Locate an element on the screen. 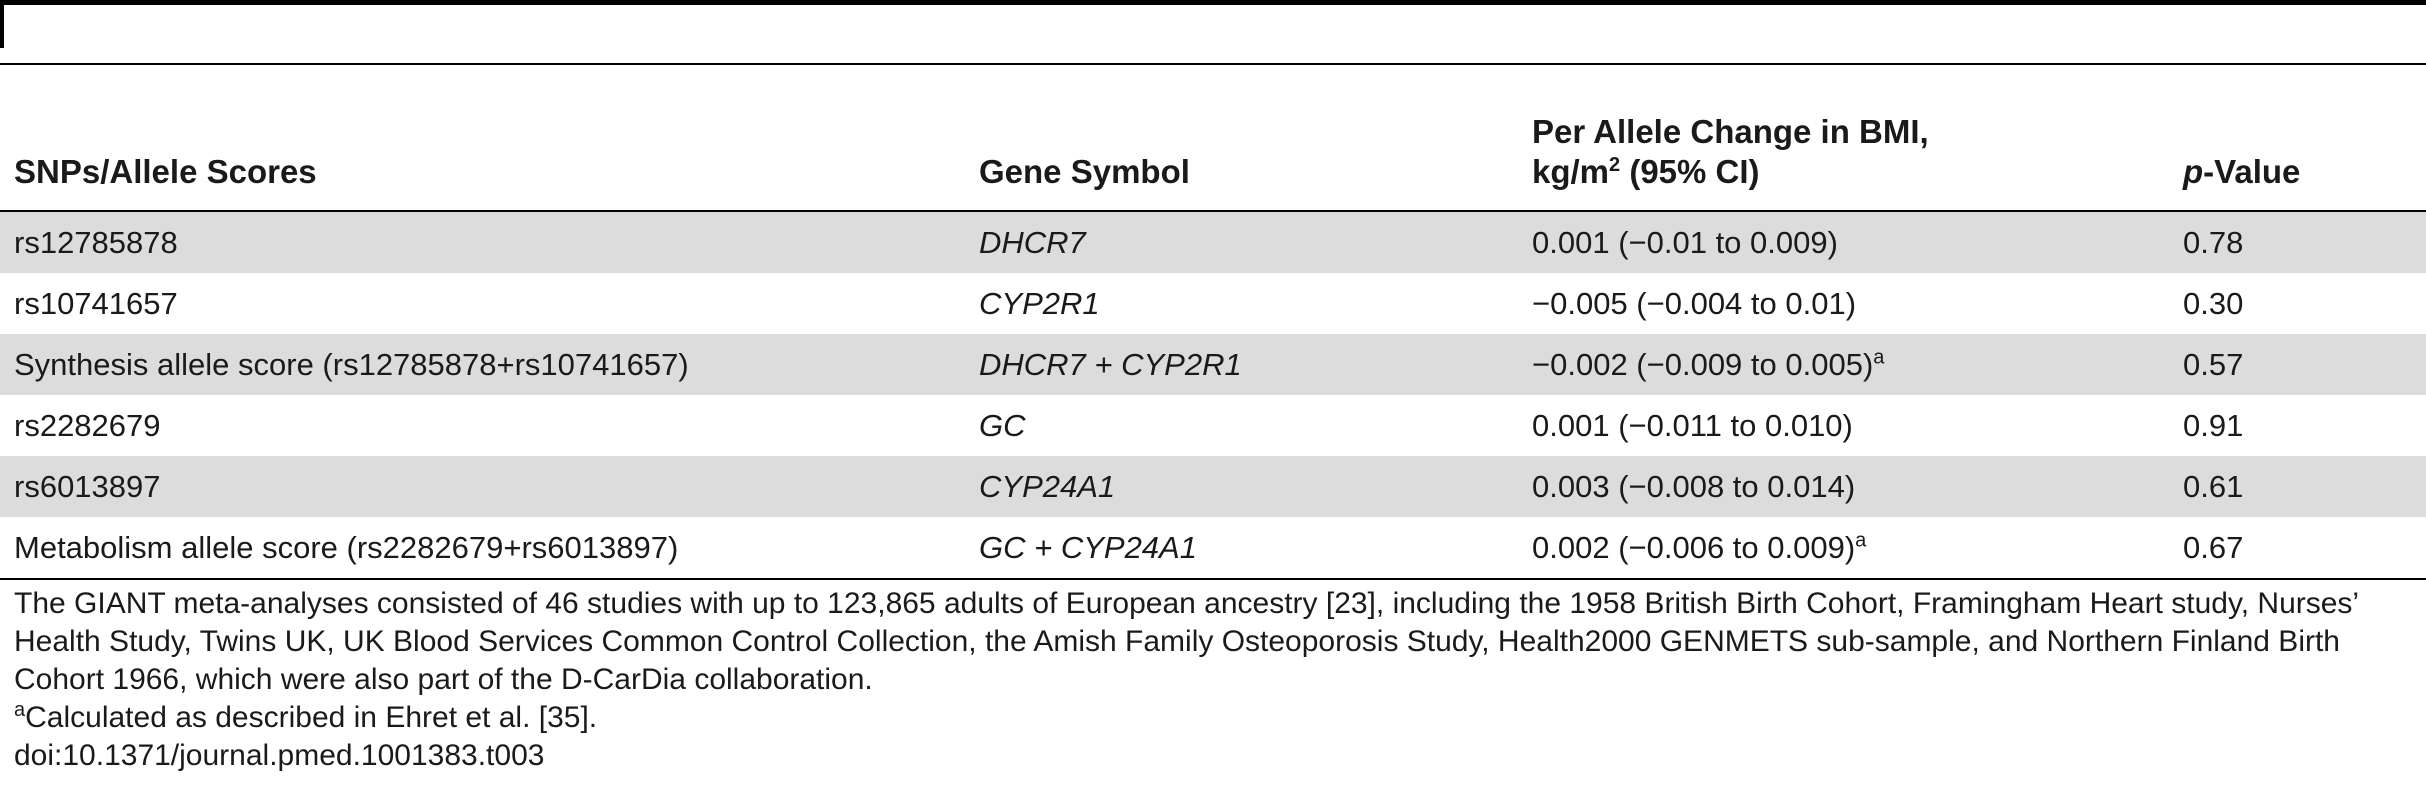 The image size is (2426, 800). cell-change: 0.003 (−0.008 to 0.014) is located at coordinates (1843, 486).